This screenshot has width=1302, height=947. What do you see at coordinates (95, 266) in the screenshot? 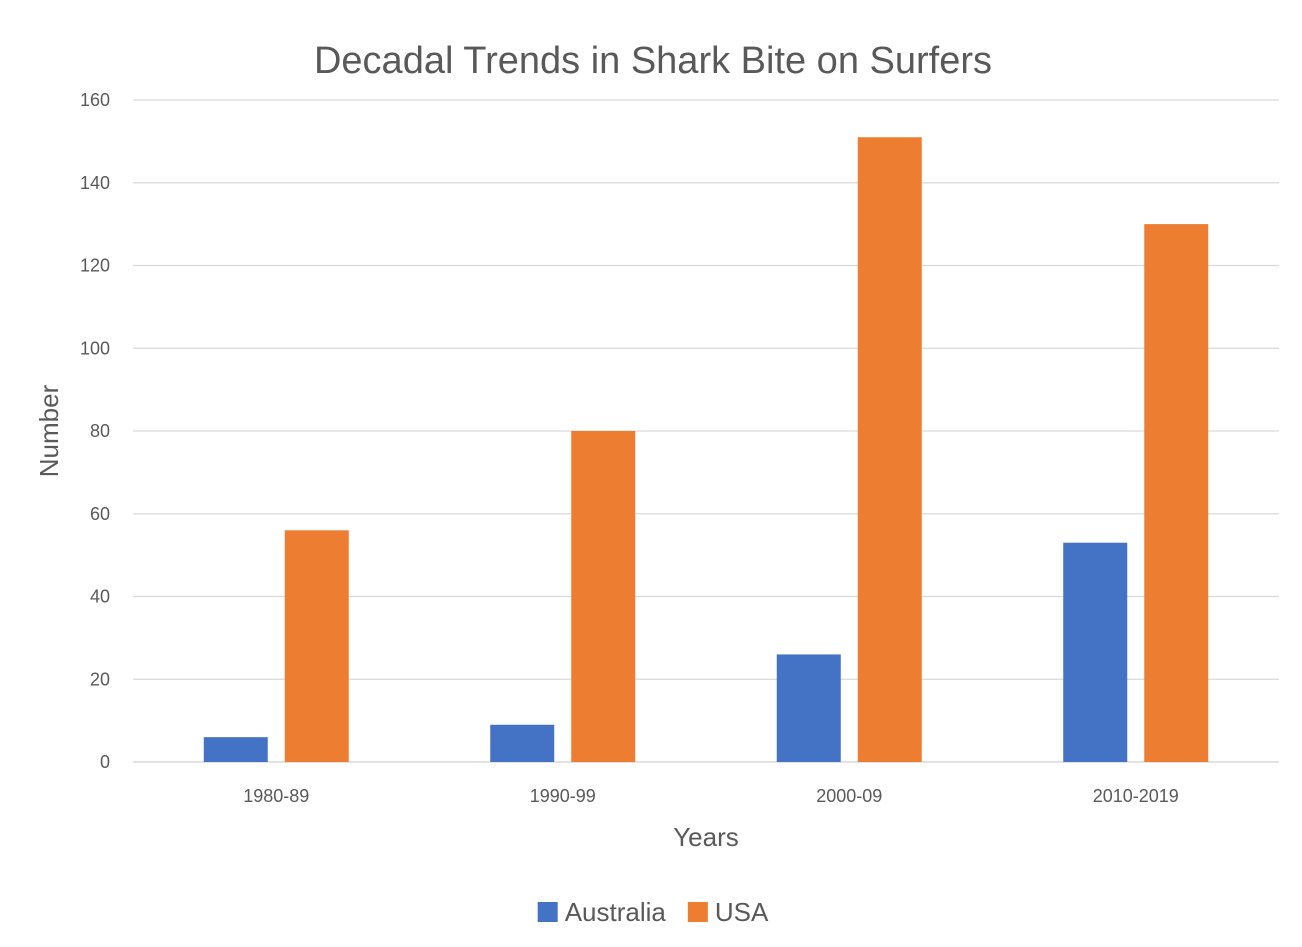
I see `y-tick-label: 120` at bounding box center [95, 266].